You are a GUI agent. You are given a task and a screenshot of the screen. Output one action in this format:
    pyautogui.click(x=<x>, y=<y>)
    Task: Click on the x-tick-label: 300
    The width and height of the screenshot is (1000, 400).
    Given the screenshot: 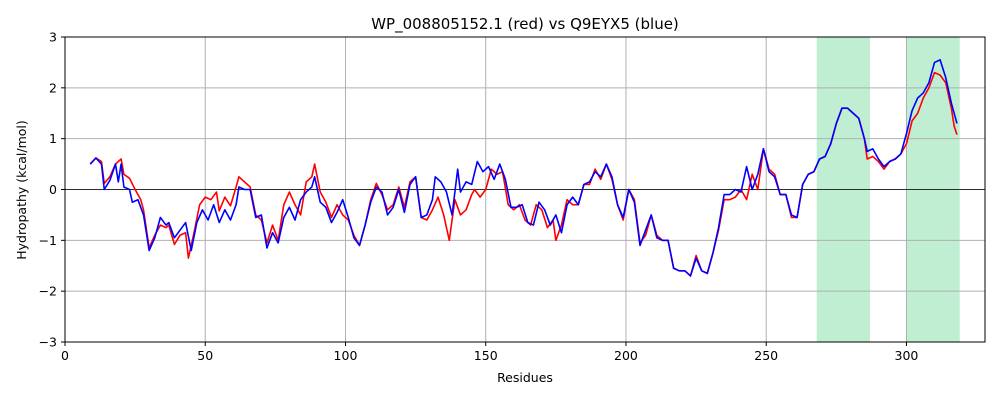 What is the action you would take?
    pyautogui.click(x=907, y=355)
    